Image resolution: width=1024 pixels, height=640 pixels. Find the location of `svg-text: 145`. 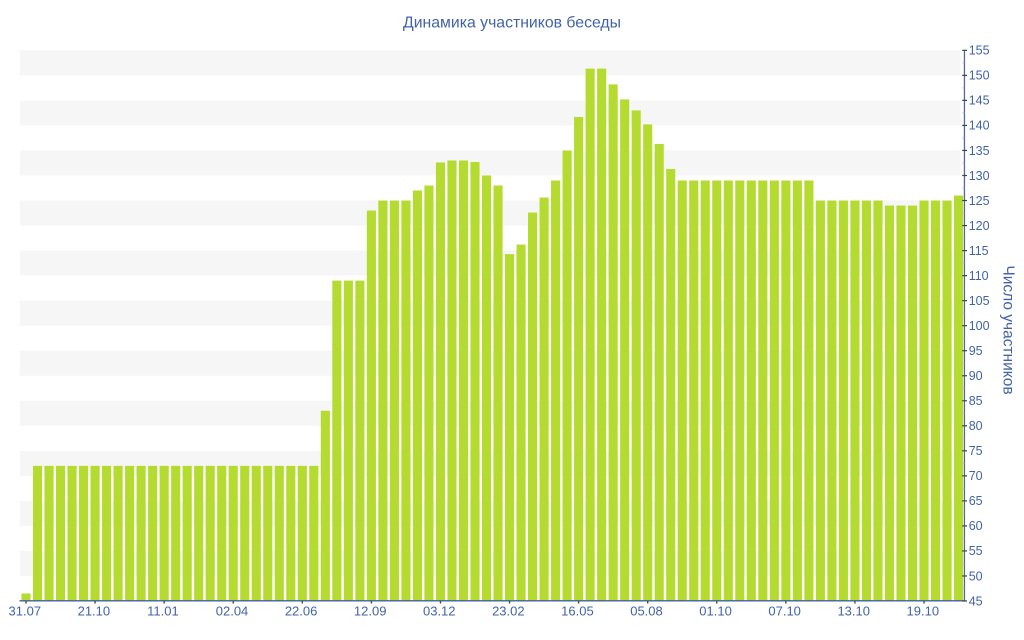

svg-text: 145 is located at coordinates (979, 101).